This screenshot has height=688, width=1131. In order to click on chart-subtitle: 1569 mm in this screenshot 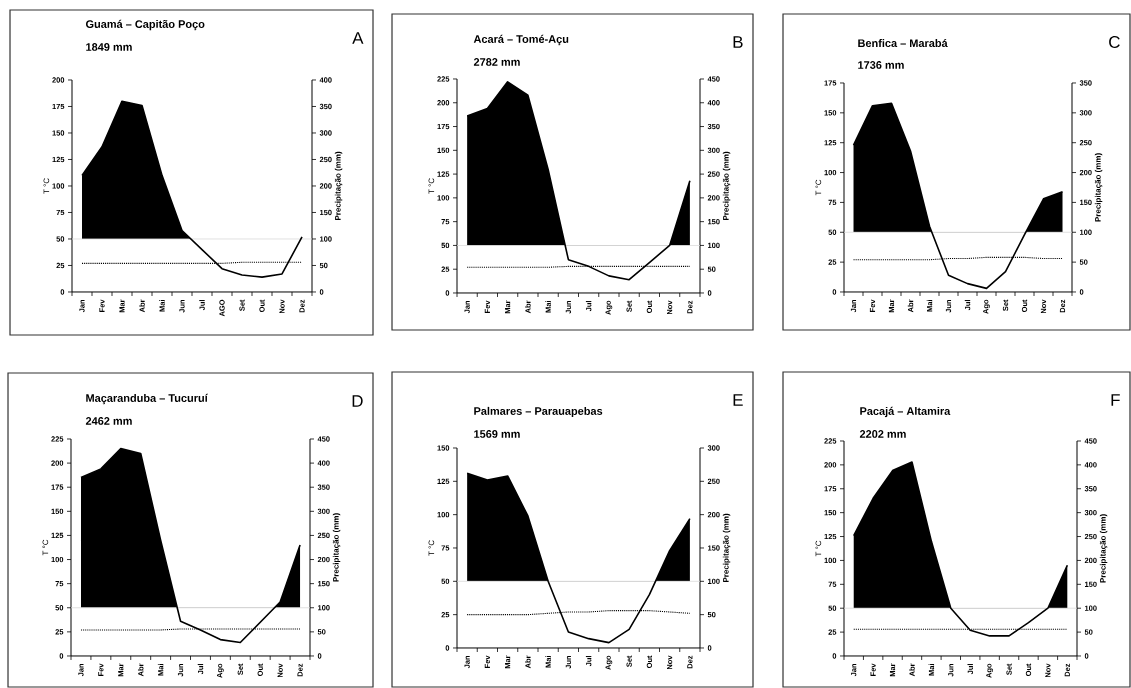, I will do `click(497, 434)`.